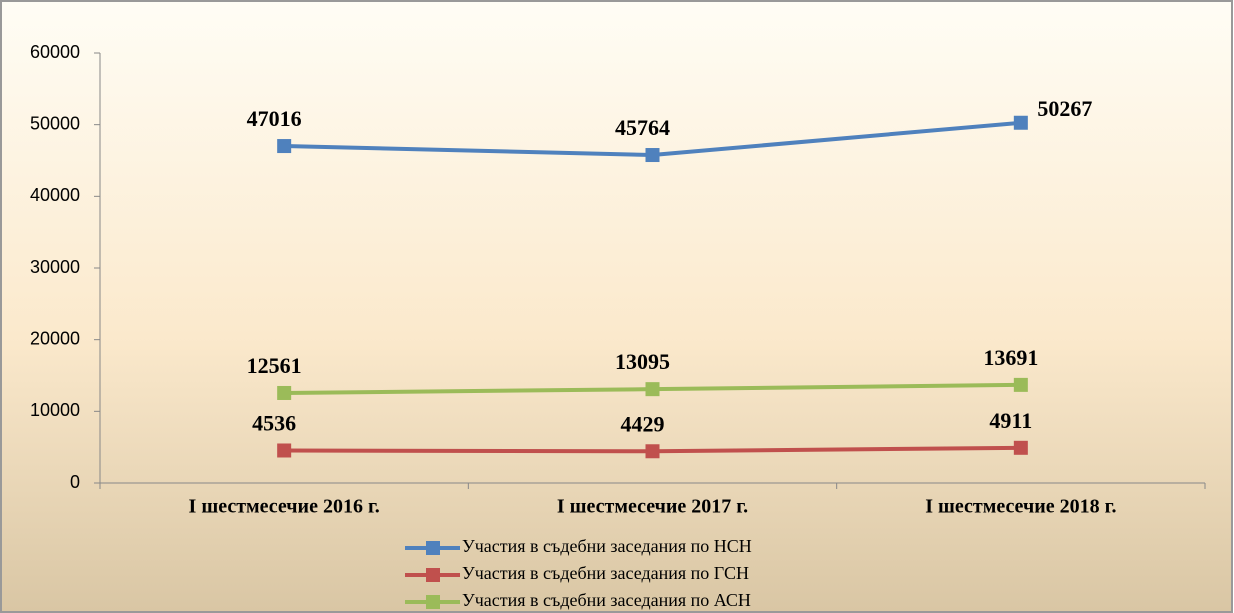 This screenshot has width=1234, height=613. What do you see at coordinates (274, 365) in the screenshot?
I see `data-label: 12561` at bounding box center [274, 365].